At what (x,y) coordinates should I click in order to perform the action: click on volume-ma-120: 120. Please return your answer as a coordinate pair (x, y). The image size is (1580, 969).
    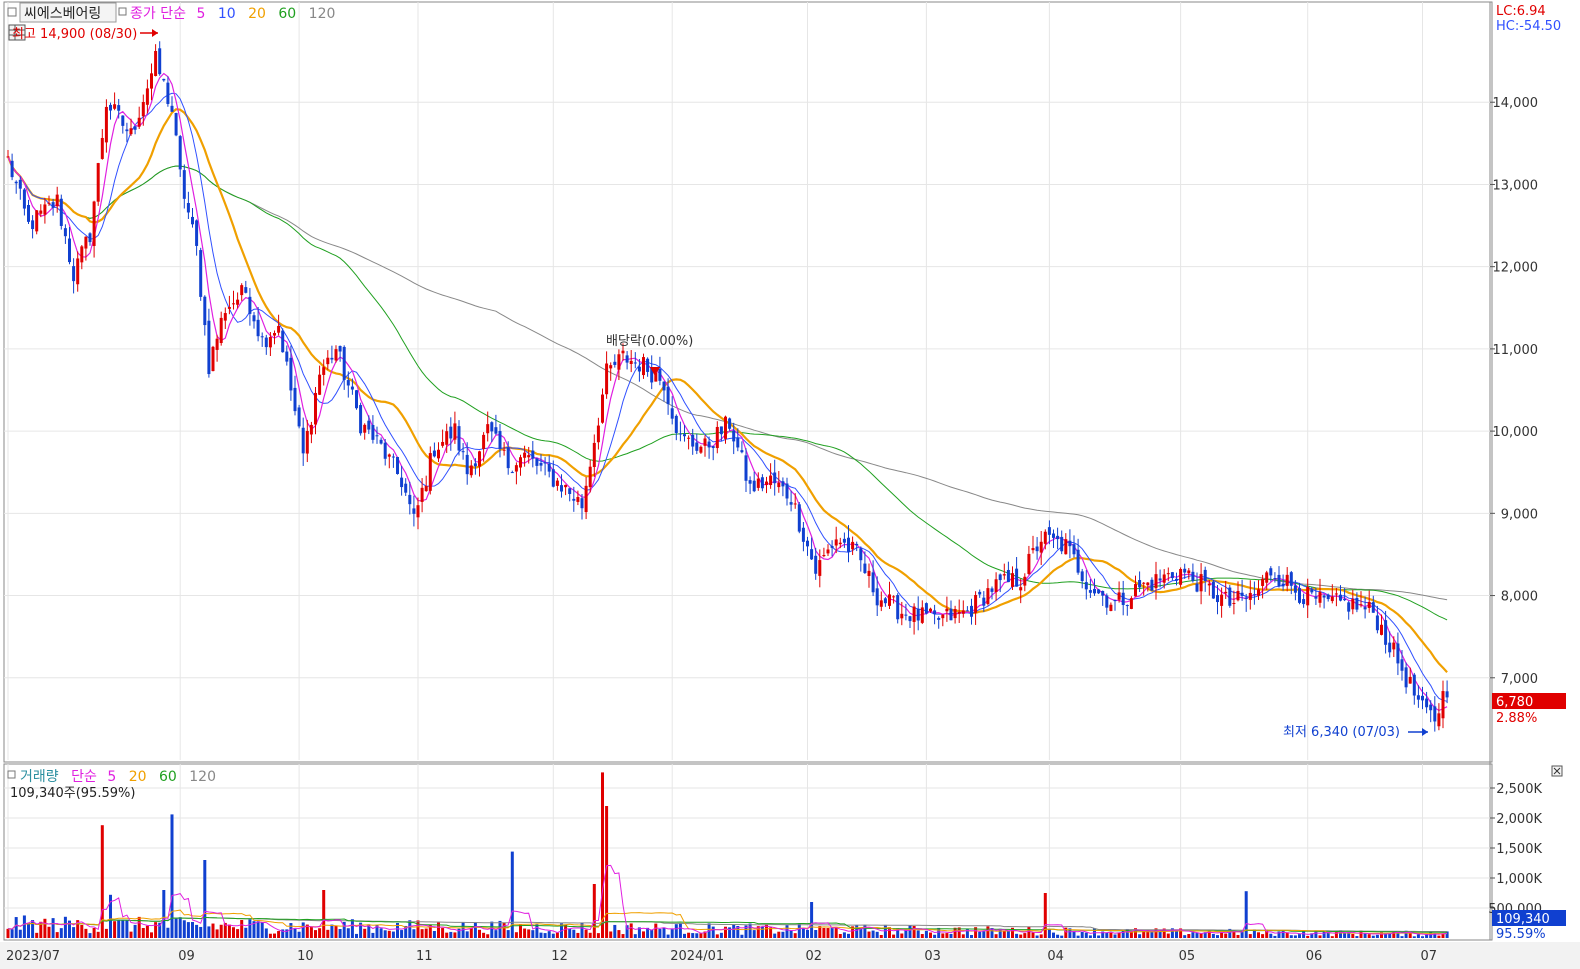
    Looking at the image, I should click on (202, 777).